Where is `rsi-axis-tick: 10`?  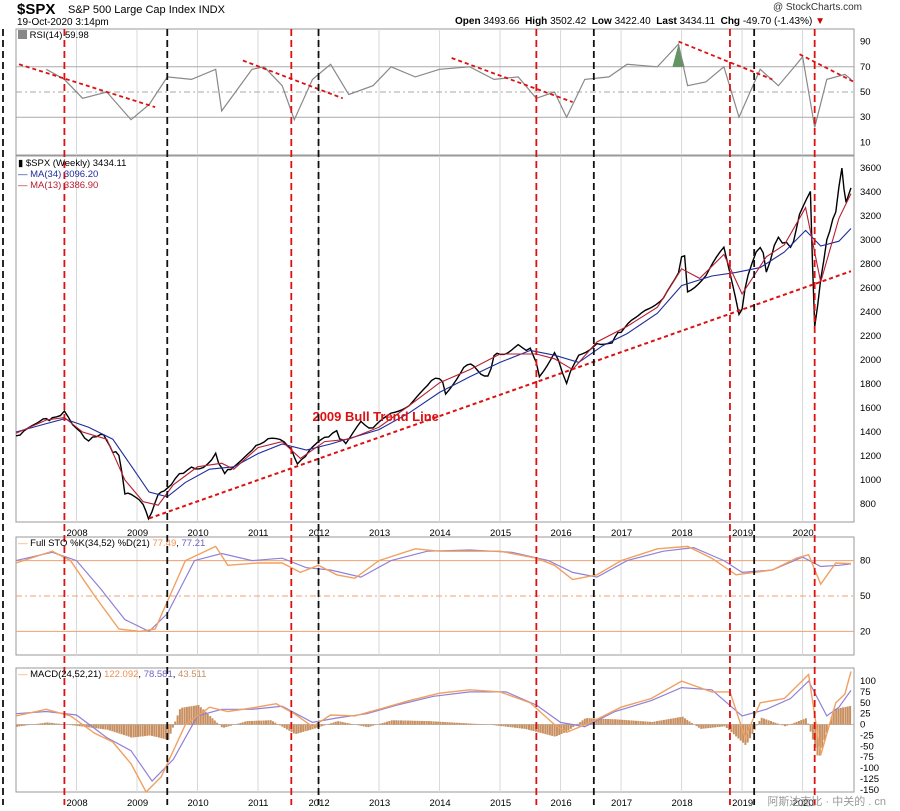 rsi-axis-tick: 10 is located at coordinates (865, 142).